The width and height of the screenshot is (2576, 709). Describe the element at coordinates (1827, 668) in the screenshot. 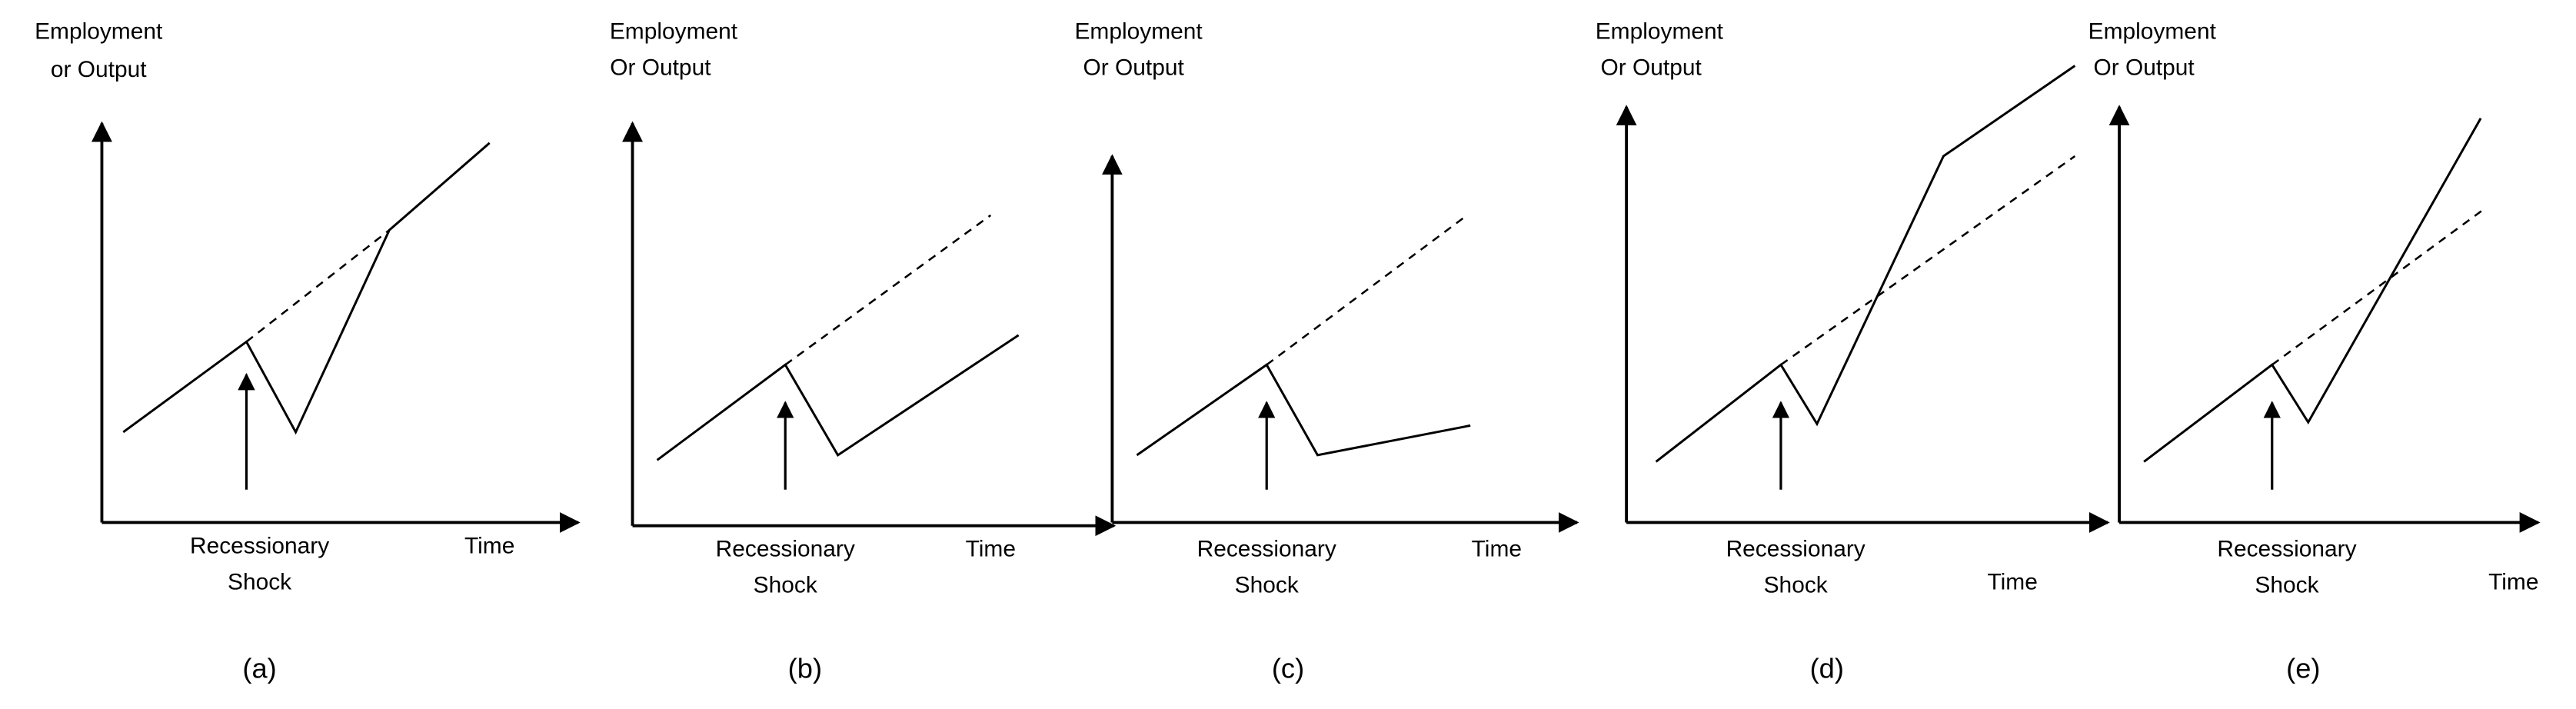

I see `caption: (d)` at that location.